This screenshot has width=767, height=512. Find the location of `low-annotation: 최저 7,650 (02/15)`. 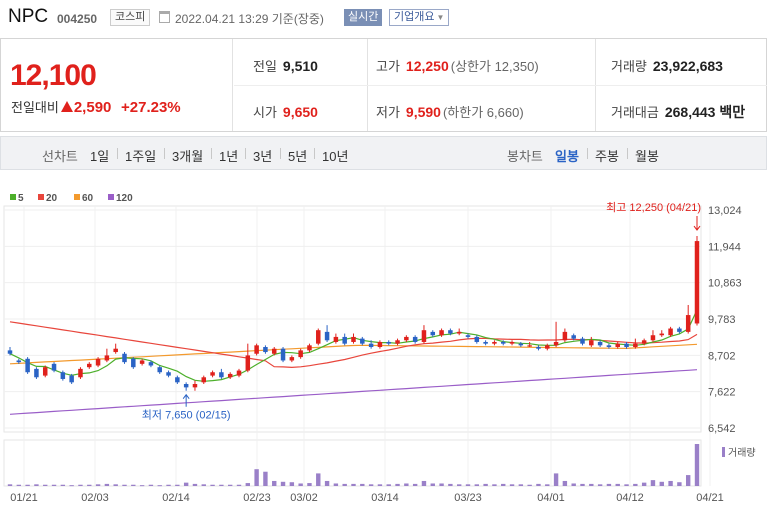

low-annotation: 최저 7,650 (02/15) is located at coordinates (186, 415).